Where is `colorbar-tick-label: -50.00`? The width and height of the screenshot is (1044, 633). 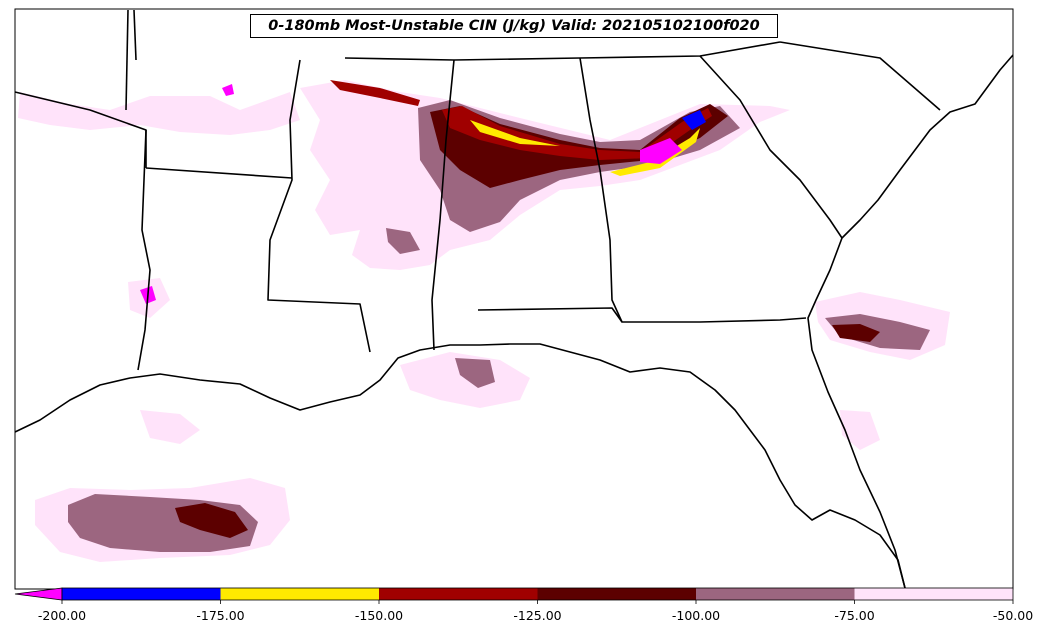 colorbar-tick-label: -50.00 is located at coordinates (1013, 615).